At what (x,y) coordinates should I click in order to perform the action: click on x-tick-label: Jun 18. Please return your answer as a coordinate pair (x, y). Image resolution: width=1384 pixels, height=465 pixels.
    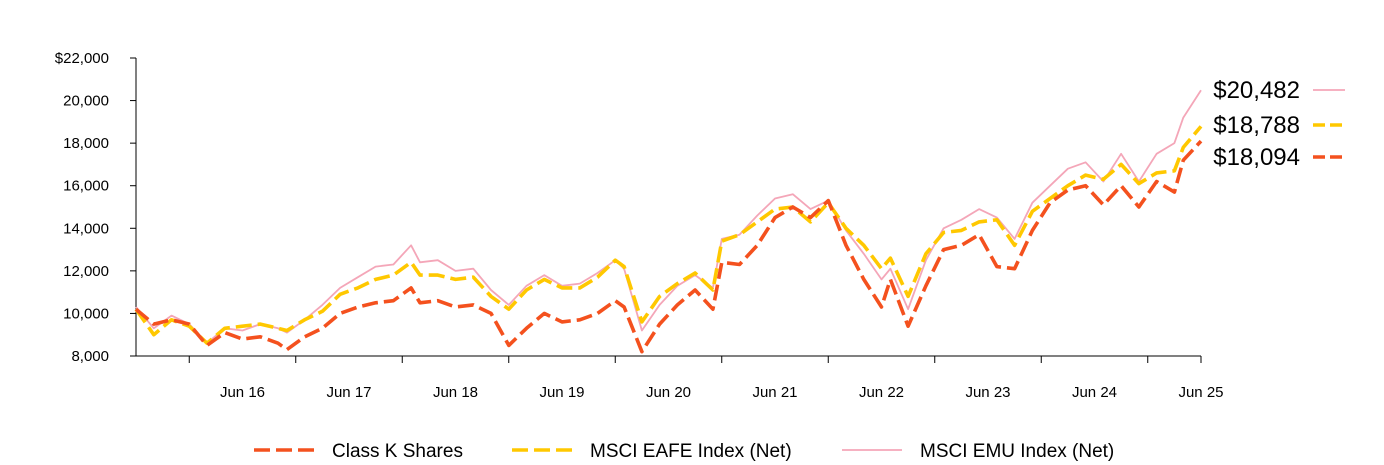
    Looking at the image, I should click on (455, 392).